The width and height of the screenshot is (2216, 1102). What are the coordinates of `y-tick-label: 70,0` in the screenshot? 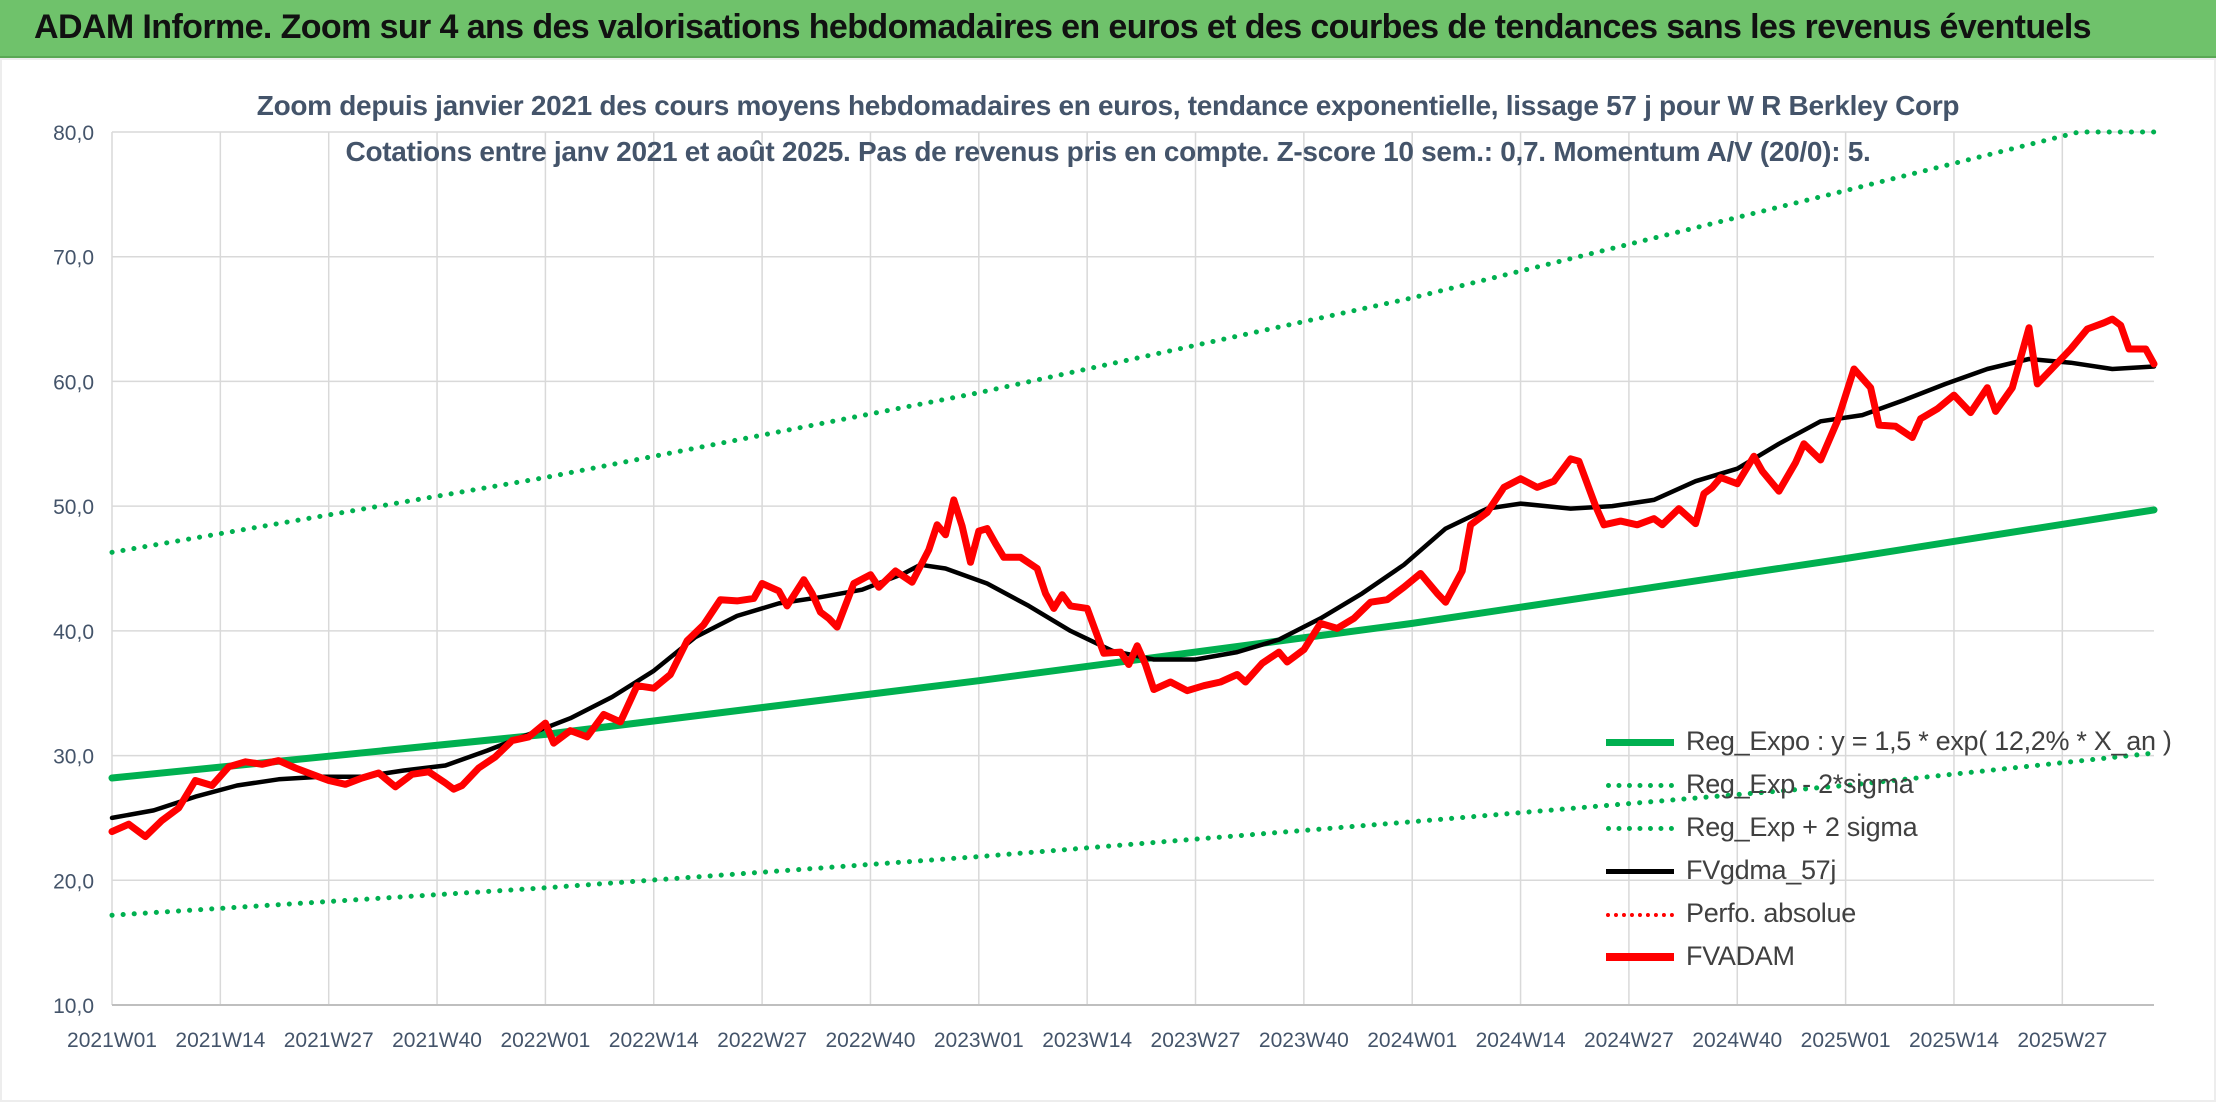 It's located at (73, 258).